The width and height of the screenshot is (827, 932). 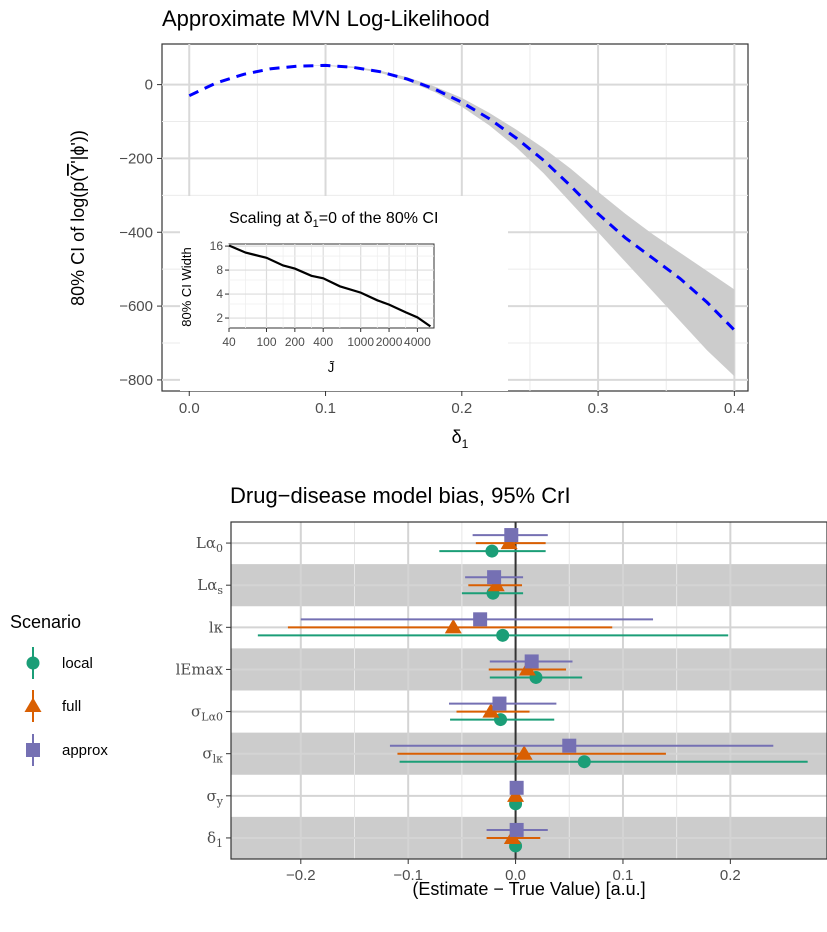 I want to click on bottom-x-tick-label: 0.2, so click(x=730, y=875).